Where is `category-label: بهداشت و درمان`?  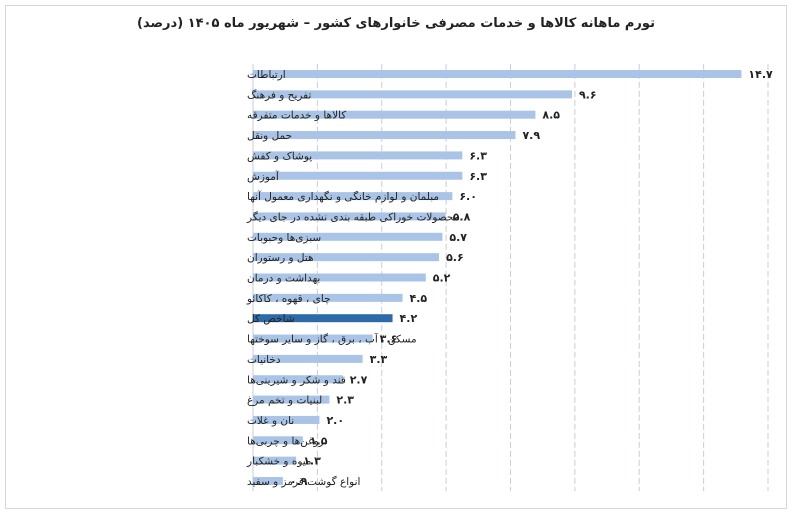 category-label: بهداشت و درمان is located at coordinates (283, 279).